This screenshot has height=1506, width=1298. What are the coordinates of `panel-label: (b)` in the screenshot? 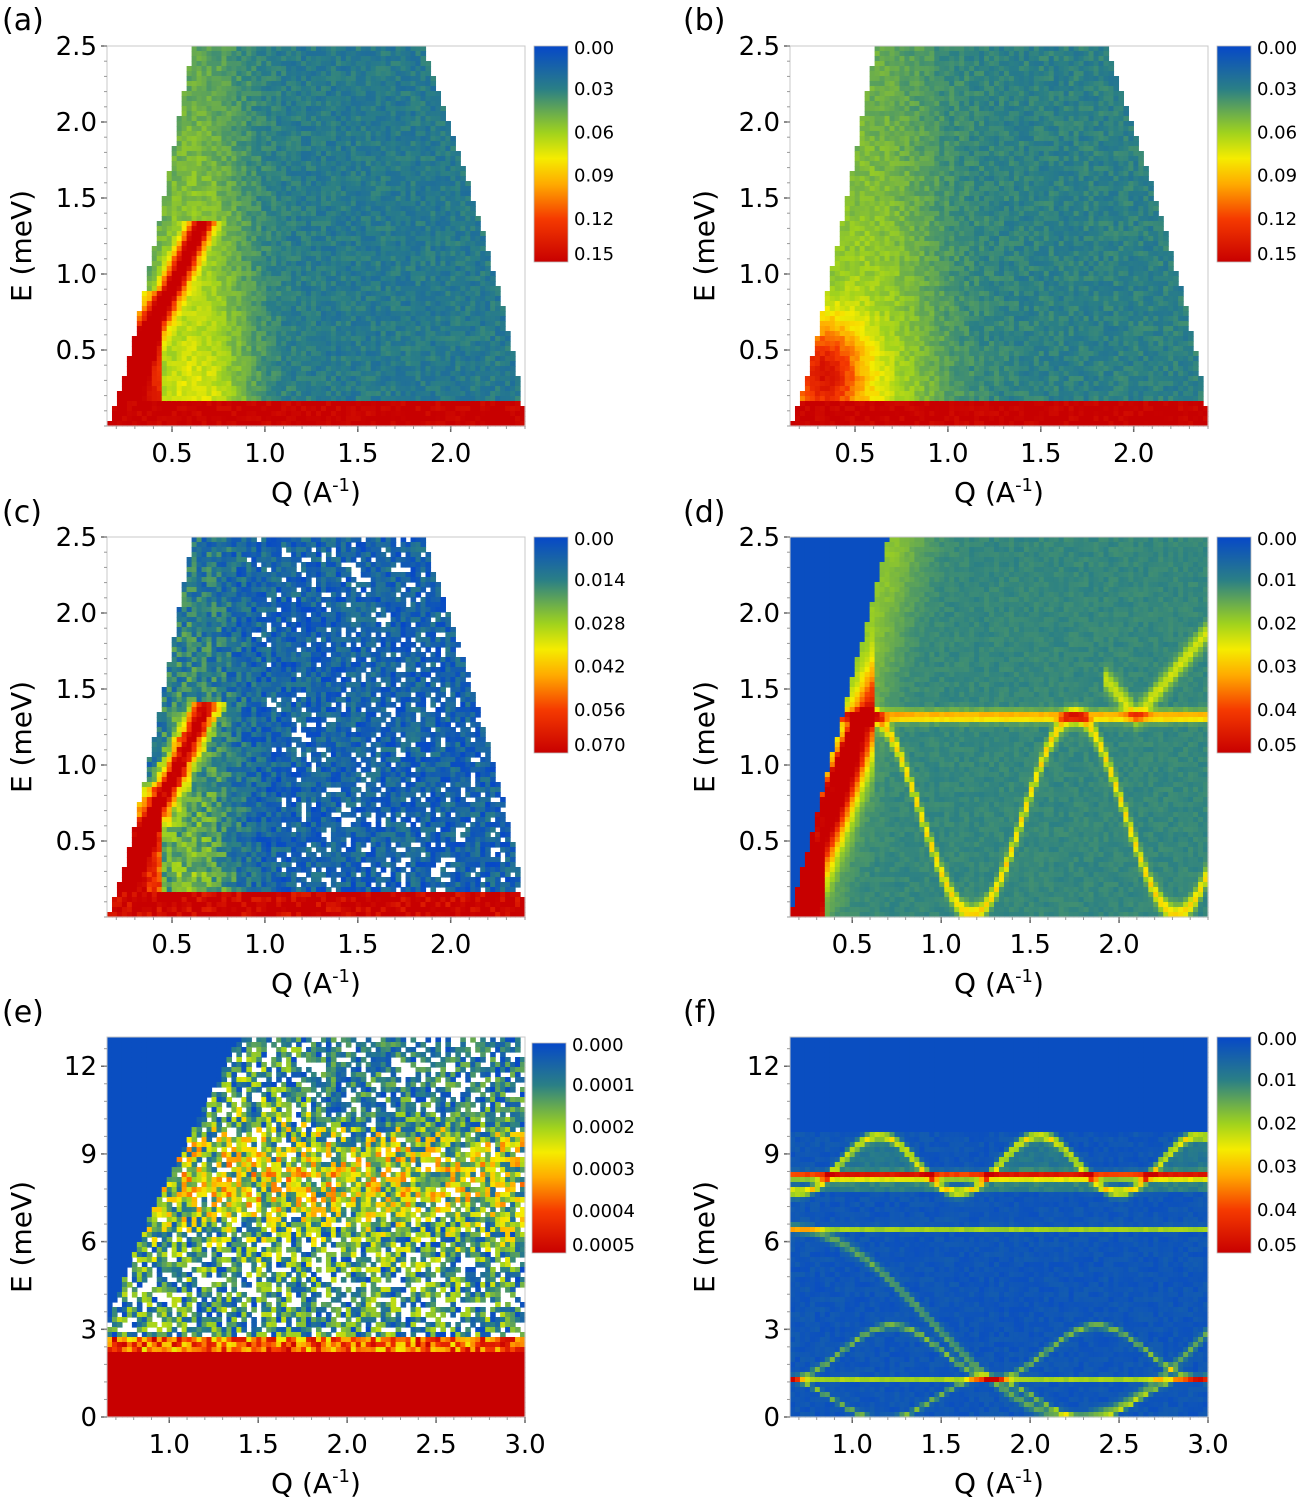 It's located at (704, 20).